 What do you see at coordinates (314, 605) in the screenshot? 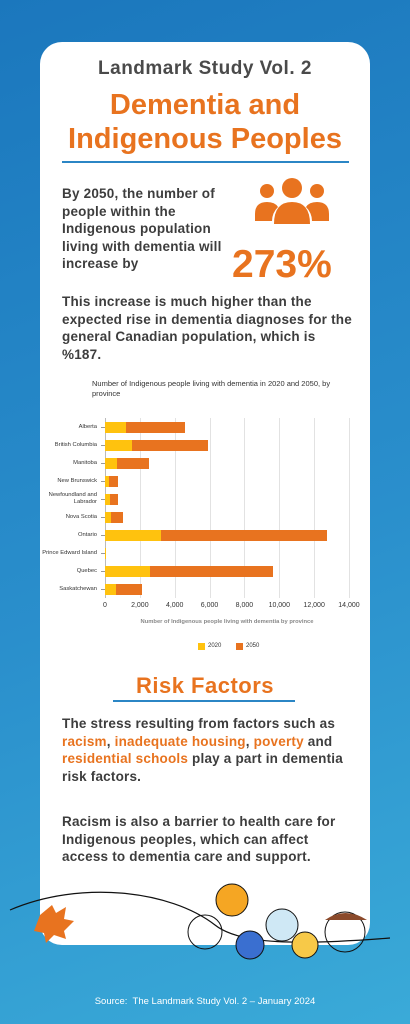
I see `x-tick-label: 12,000` at bounding box center [314, 605].